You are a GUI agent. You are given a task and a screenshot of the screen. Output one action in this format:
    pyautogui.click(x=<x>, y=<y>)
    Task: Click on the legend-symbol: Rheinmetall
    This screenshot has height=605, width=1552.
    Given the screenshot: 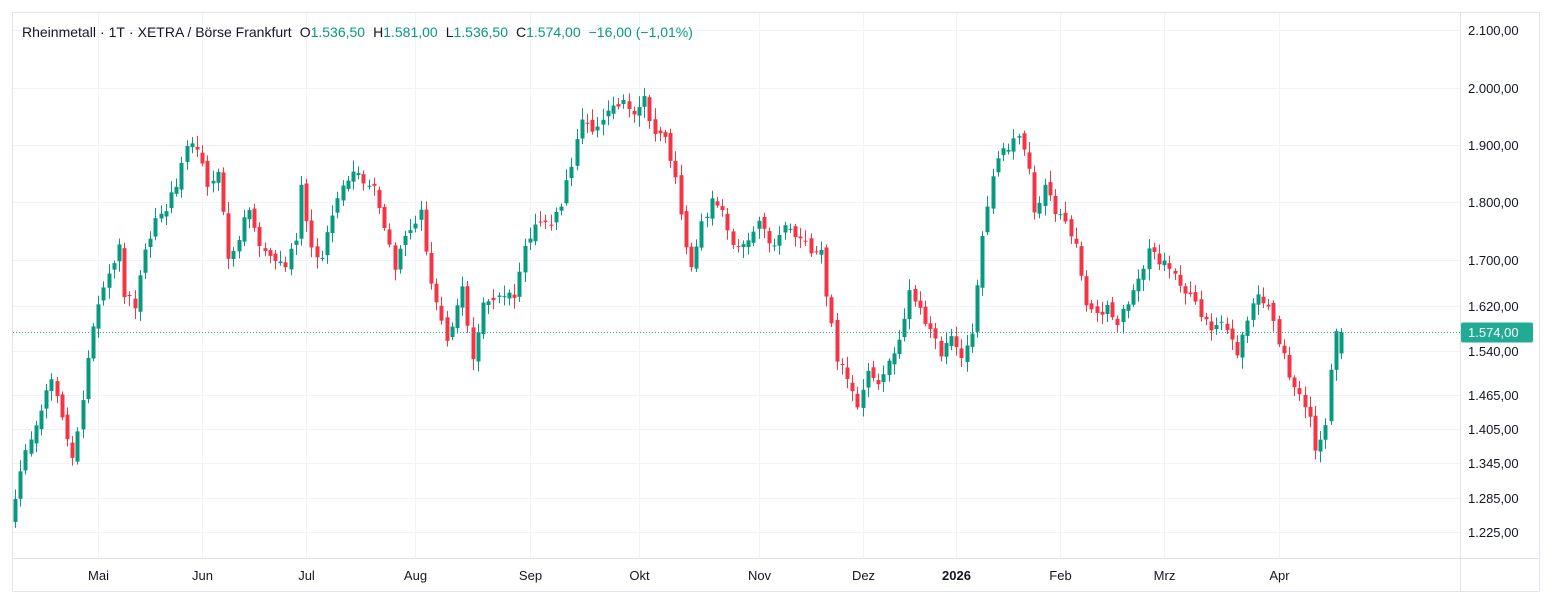 What is the action you would take?
    pyautogui.click(x=59, y=32)
    